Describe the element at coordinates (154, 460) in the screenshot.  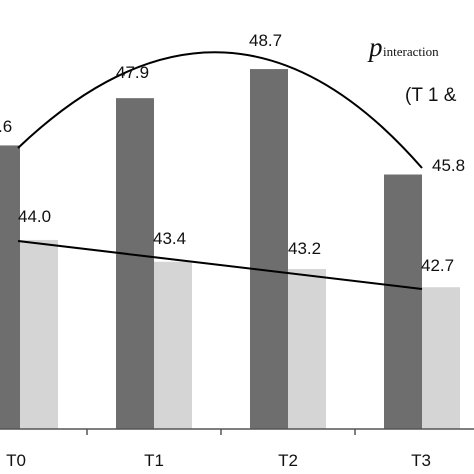
I see `x-tick-label-t1: T1` at that location.